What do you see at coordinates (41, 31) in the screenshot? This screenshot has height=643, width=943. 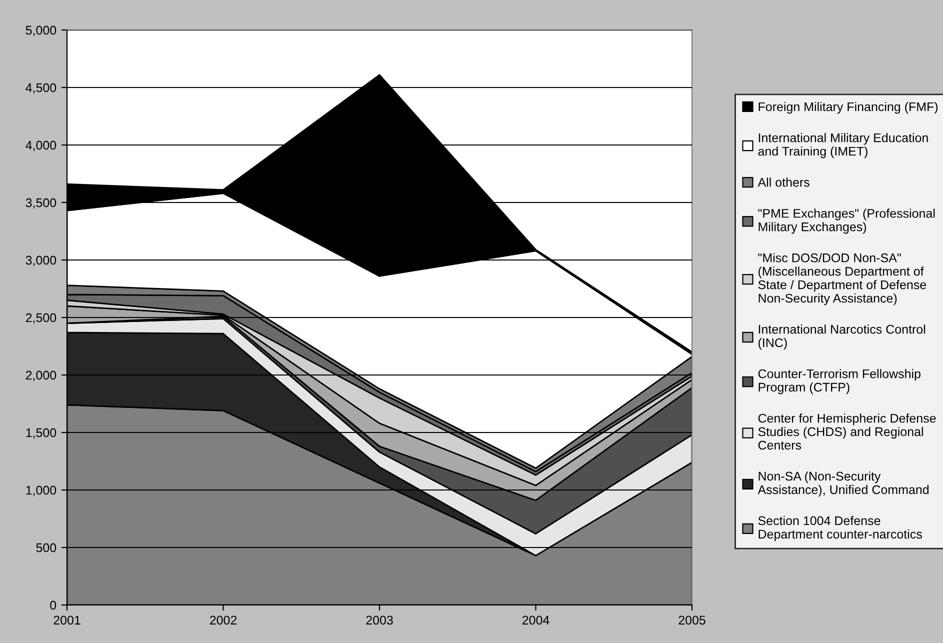 I see `y-tick-label: 5,000` at bounding box center [41, 31].